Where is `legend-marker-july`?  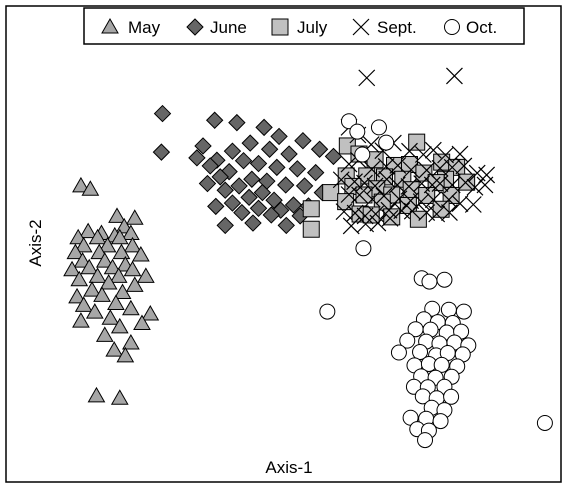 legend-marker-july is located at coordinates (280, 27).